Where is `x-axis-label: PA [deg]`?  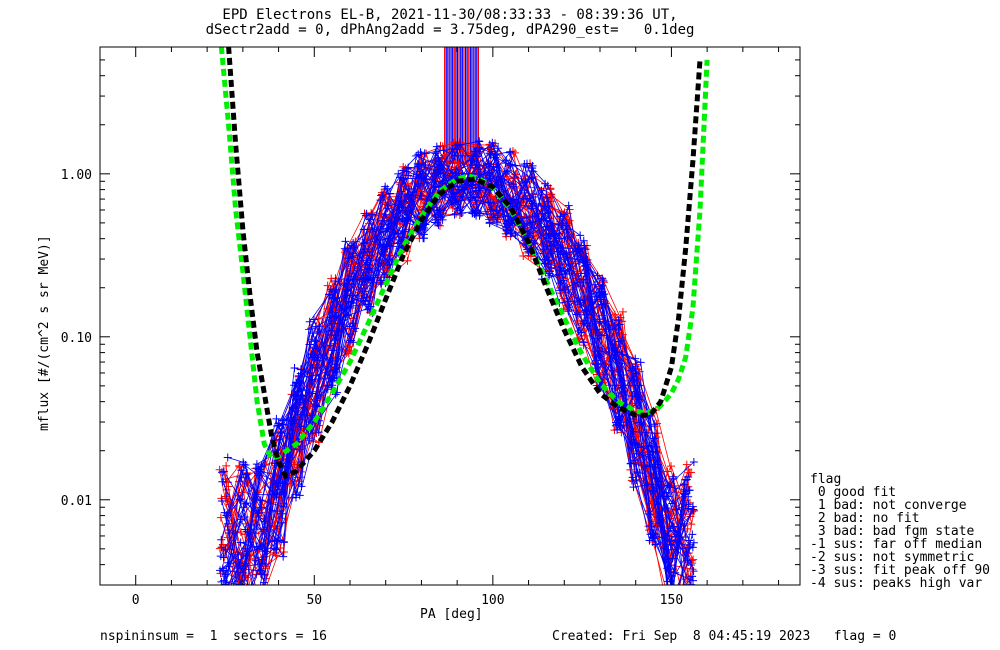
x-axis-label: PA [deg] is located at coordinates (451, 614).